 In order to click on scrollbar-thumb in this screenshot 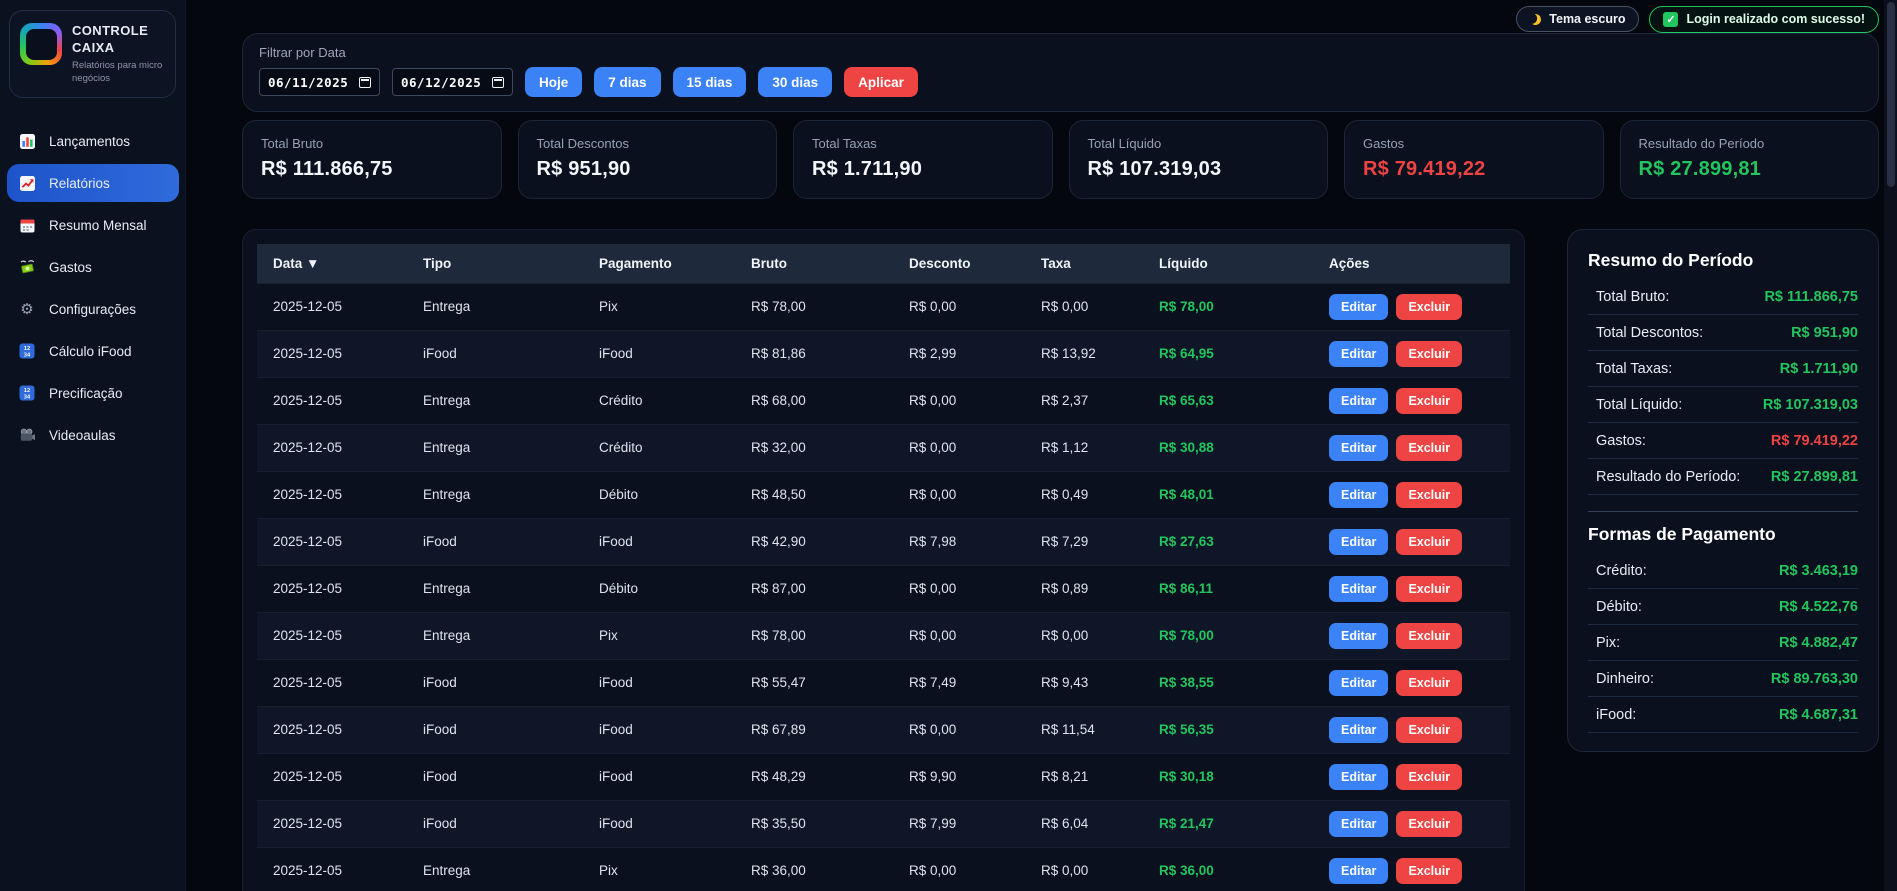, I will do `click(1890, 94)`.